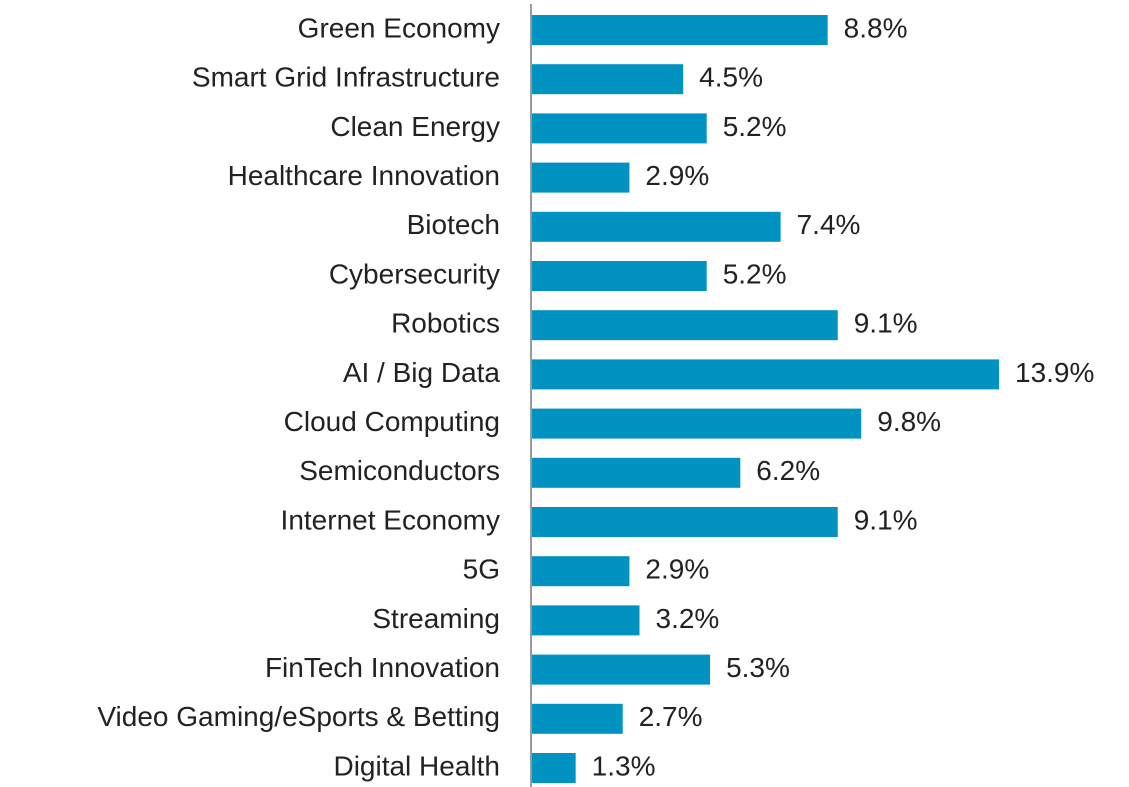 This screenshot has height=787, width=1129. I want to click on category-label: AI / Big Data, so click(422, 372).